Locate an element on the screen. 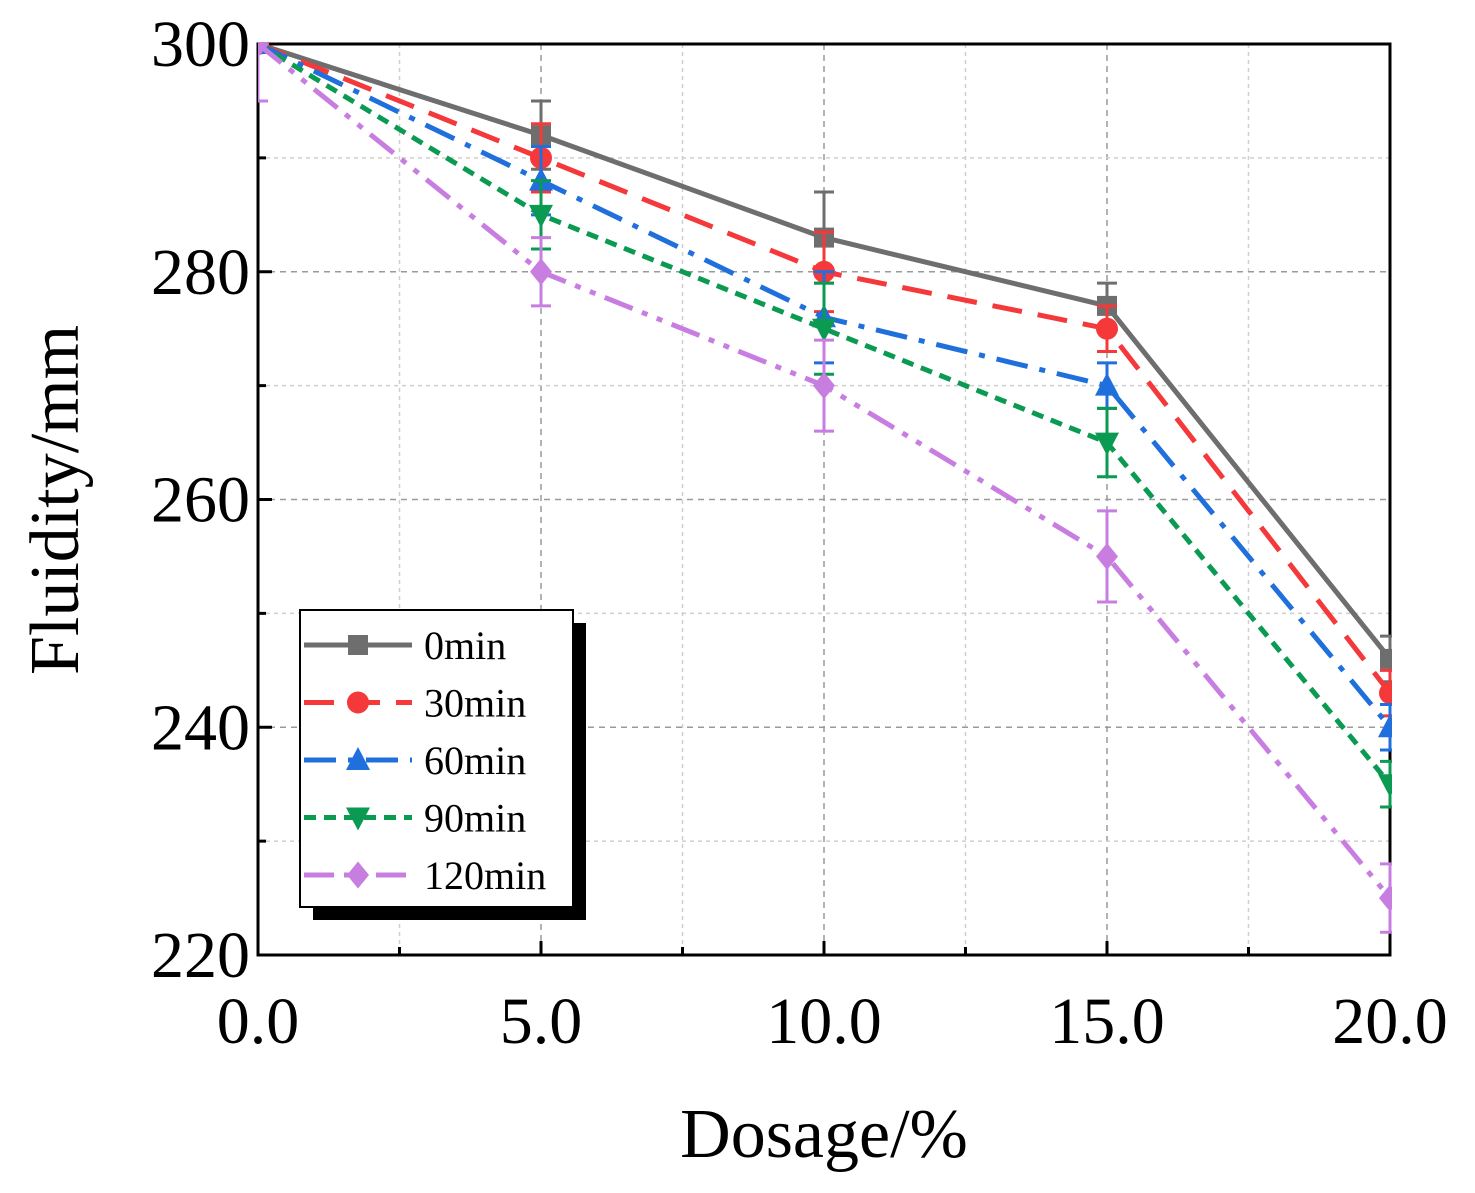 The width and height of the screenshot is (1475, 1193). legend: 0min 30min 60min 90min 120min is located at coordinates (442, 764).